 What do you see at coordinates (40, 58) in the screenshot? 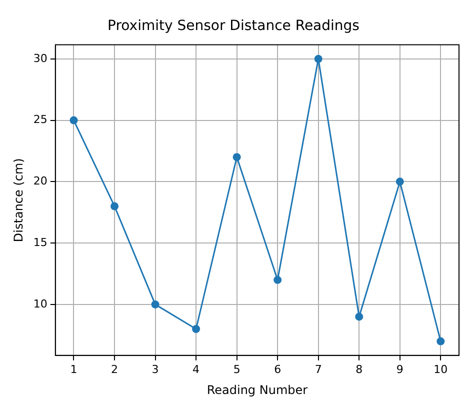
I see `y-tick-label: 30` at bounding box center [40, 58].